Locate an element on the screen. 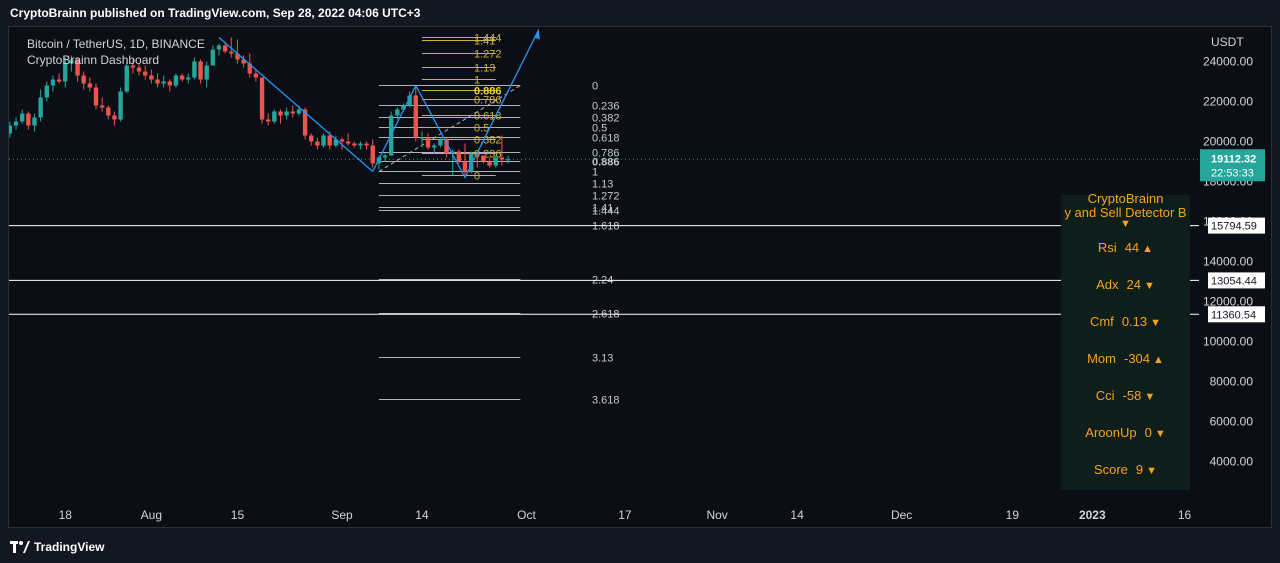 Image resolution: width=1280 pixels, height=563 pixels. footer-brand: TradingView is located at coordinates (69, 546).